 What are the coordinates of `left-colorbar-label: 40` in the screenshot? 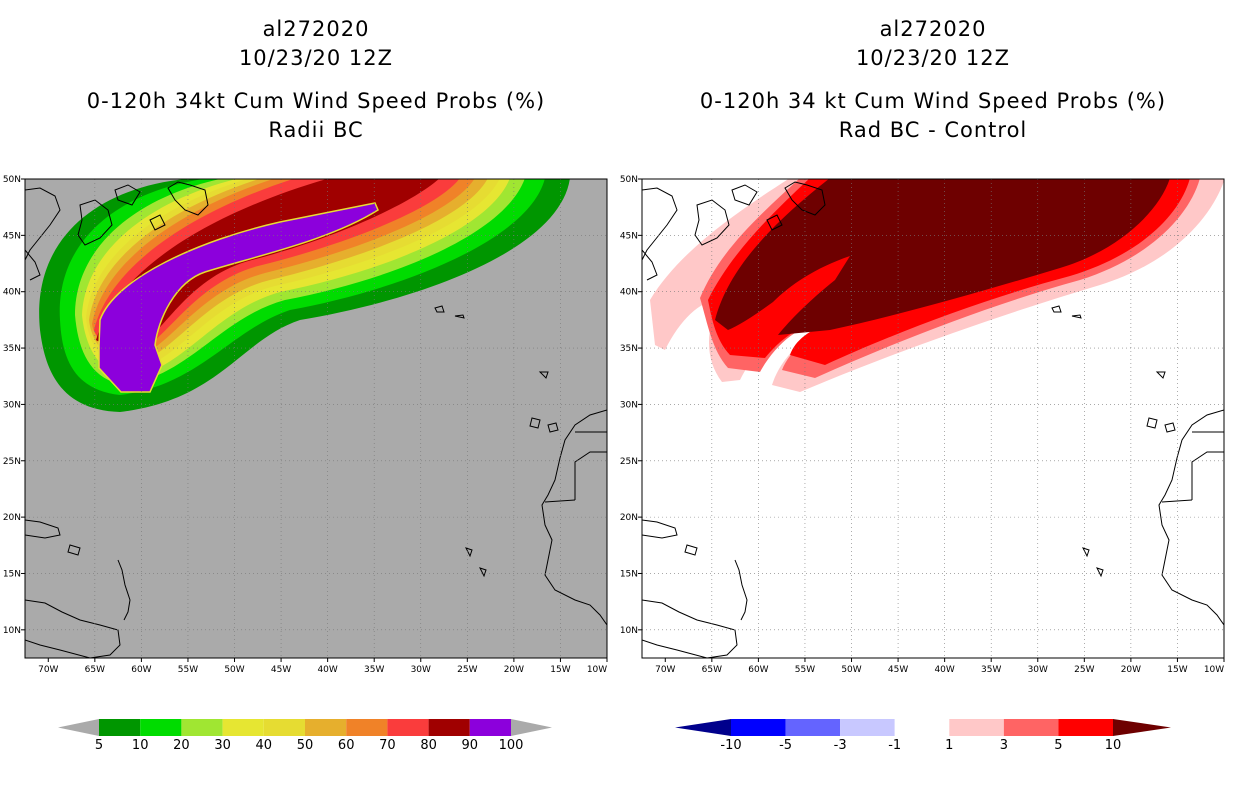 It's located at (264, 745).